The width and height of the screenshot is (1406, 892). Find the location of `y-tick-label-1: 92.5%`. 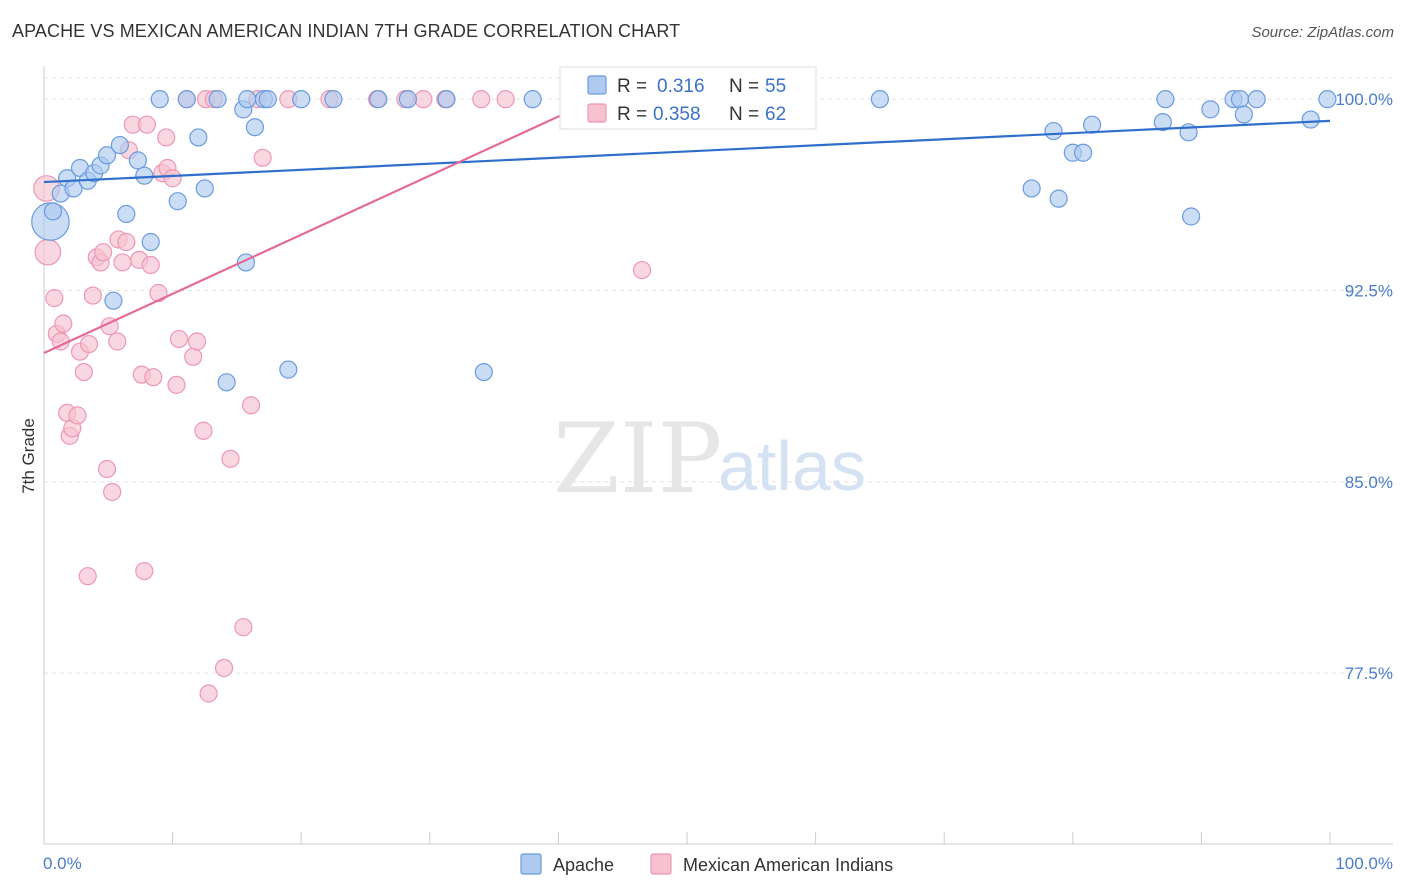

y-tick-label-1: 92.5% is located at coordinates (1369, 290).